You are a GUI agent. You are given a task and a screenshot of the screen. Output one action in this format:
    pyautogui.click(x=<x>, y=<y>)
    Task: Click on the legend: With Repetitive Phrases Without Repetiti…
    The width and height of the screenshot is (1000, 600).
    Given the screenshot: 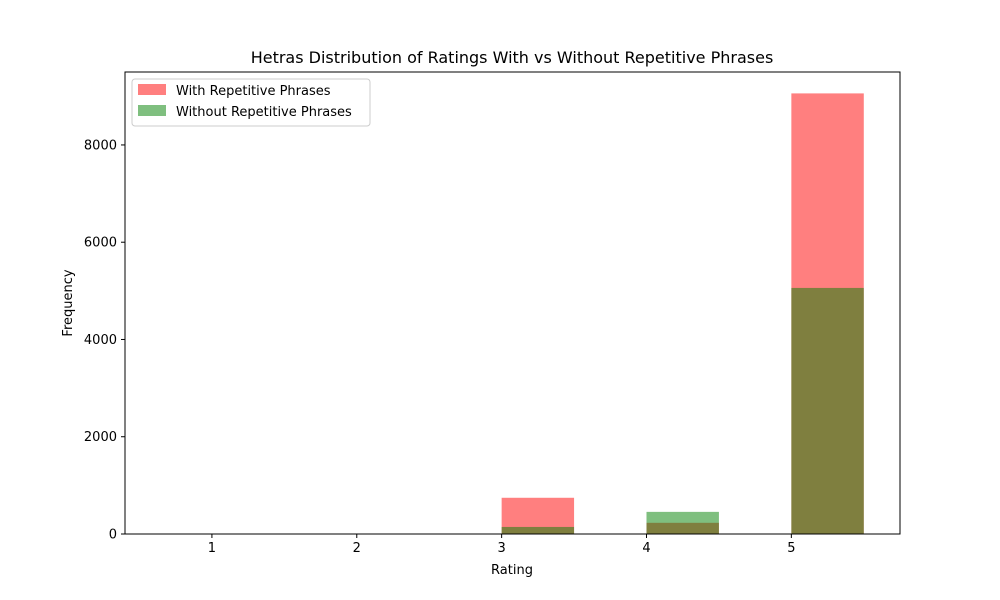 What is the action you would take?
    pyautogui.click(x=251, y=102)
    